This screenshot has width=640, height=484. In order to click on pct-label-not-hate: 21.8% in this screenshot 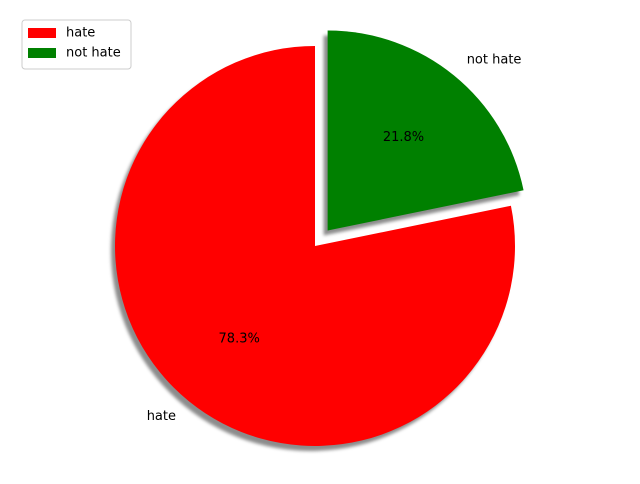, I will do `click(403, 137)`.